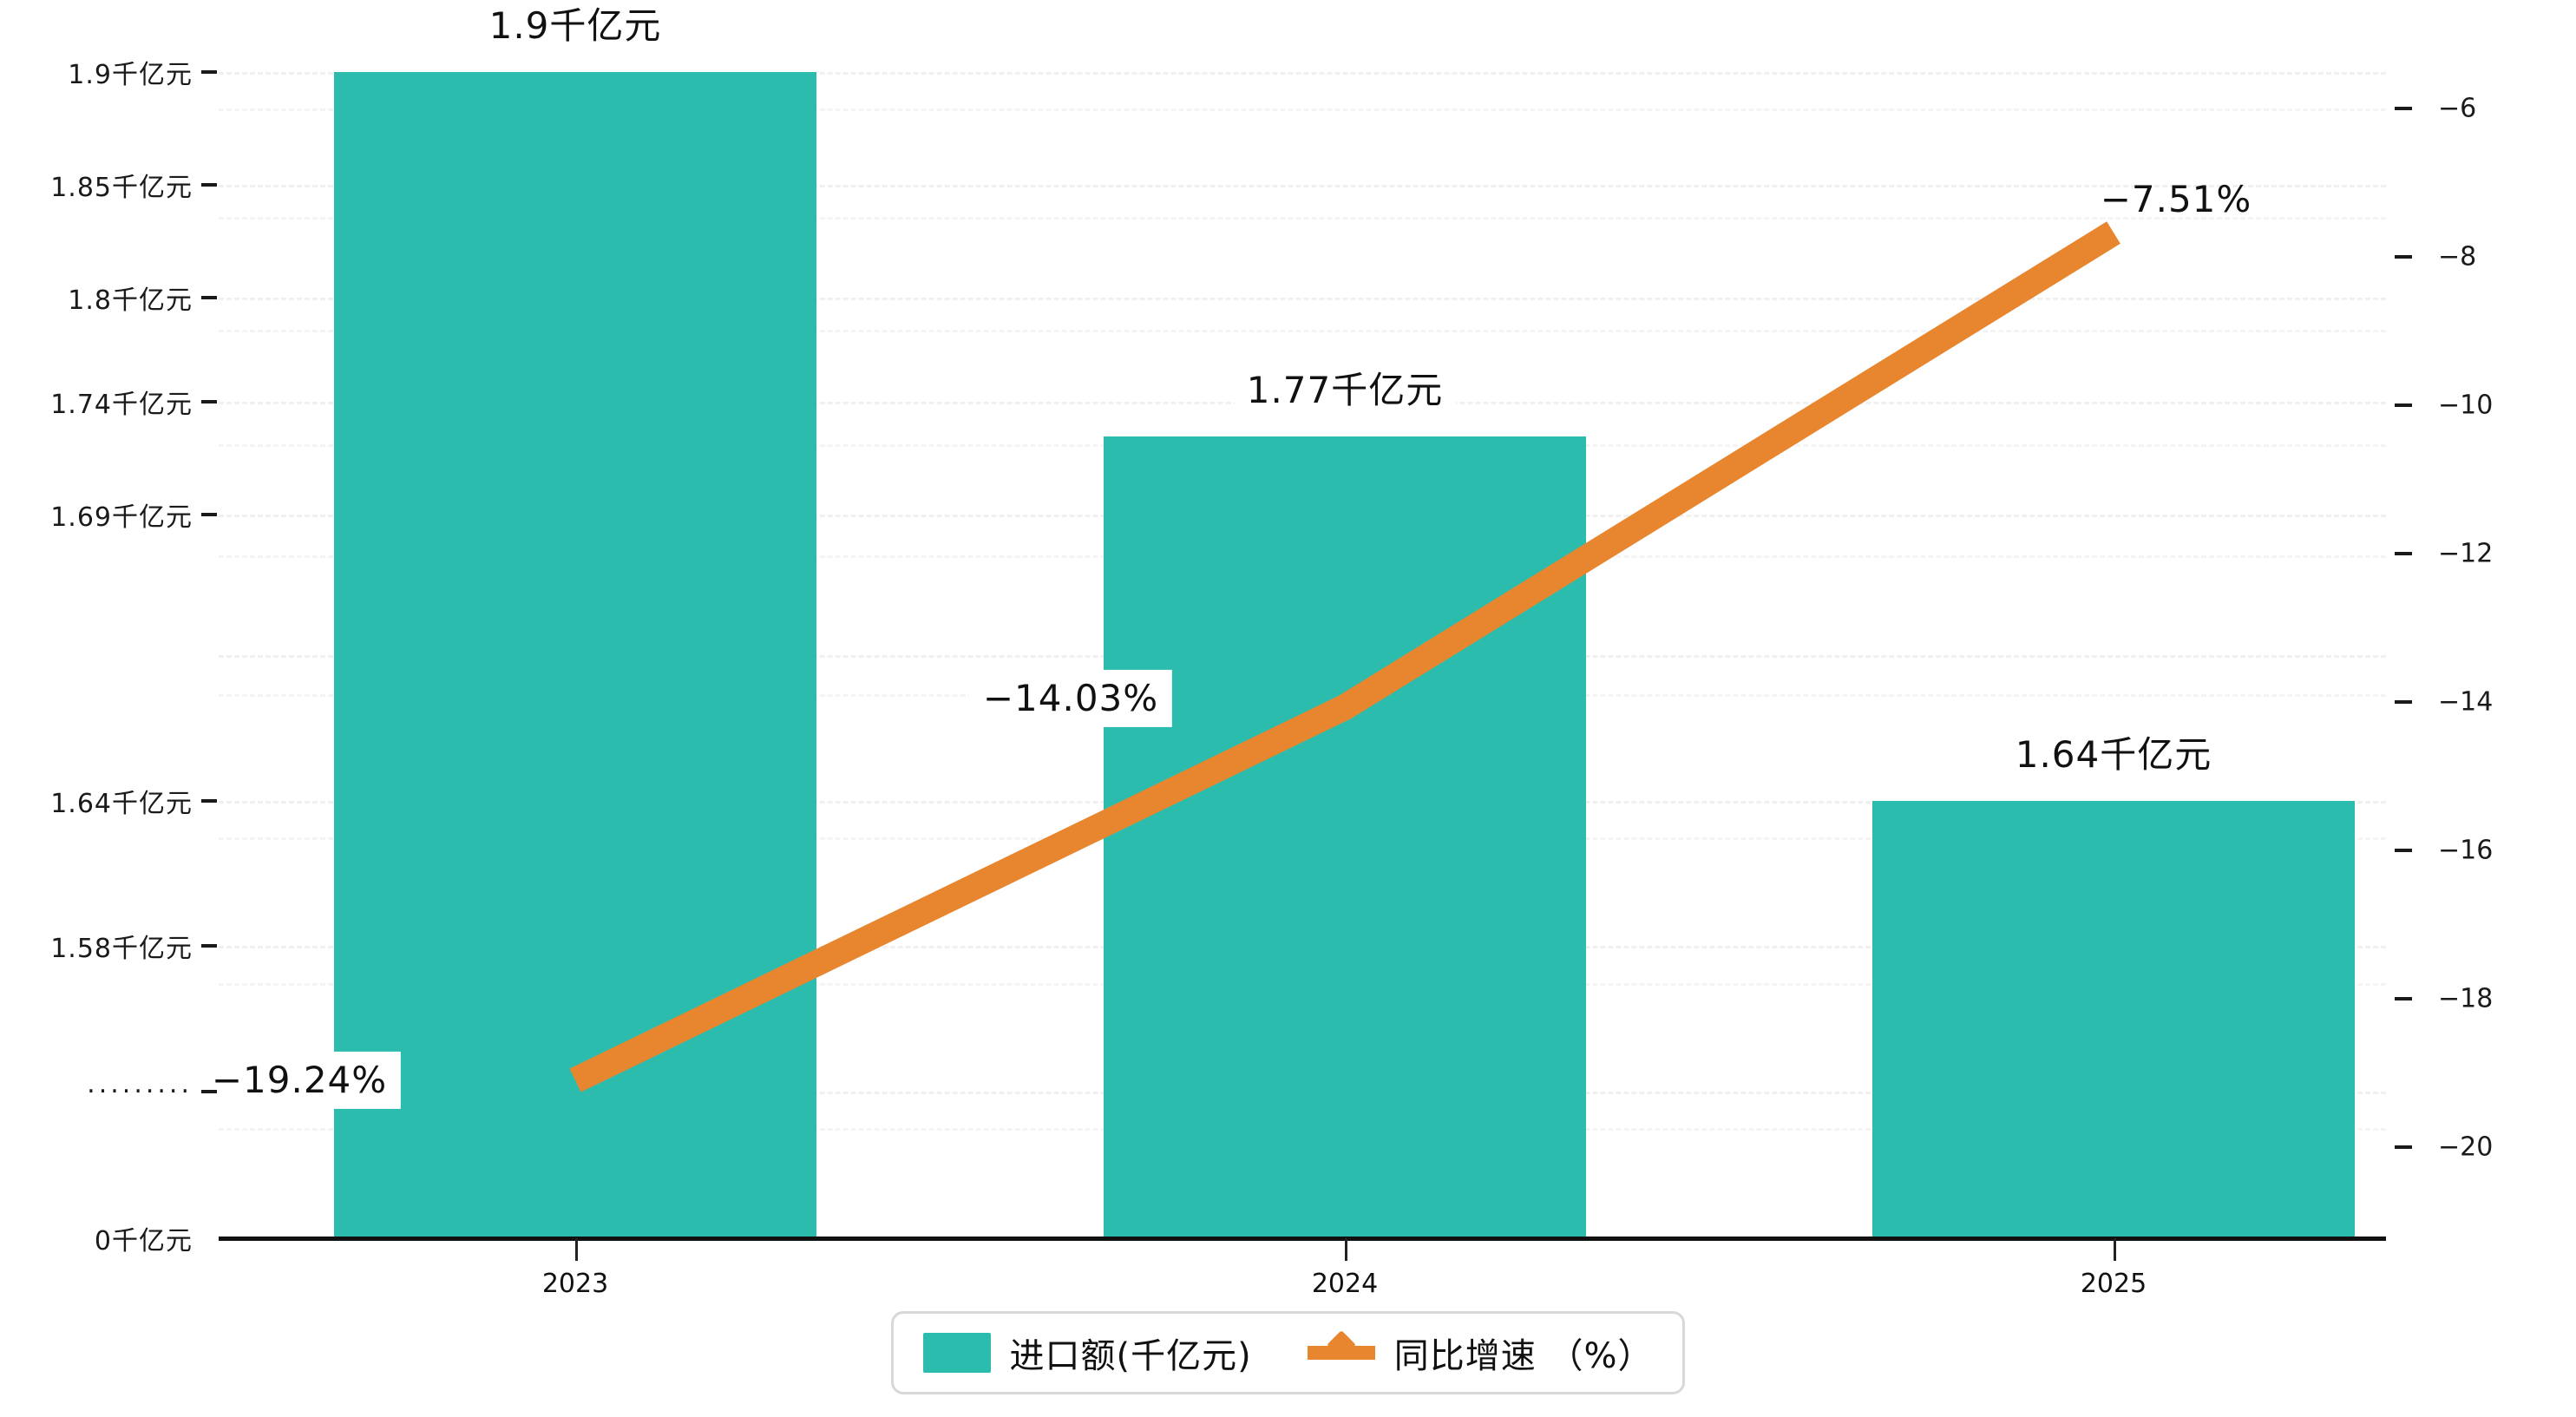 This screenshot has height=1417, width=2576. Describe the element at coordinates (575, 28) in the screenshot. I see `bar-value-label-2023: 1.9千亿元` at that location.